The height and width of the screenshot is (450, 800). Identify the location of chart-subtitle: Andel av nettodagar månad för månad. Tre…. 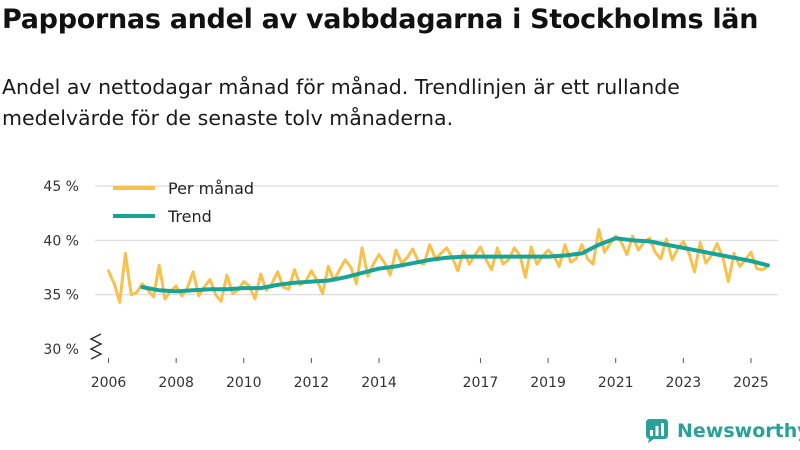
(341, 102).